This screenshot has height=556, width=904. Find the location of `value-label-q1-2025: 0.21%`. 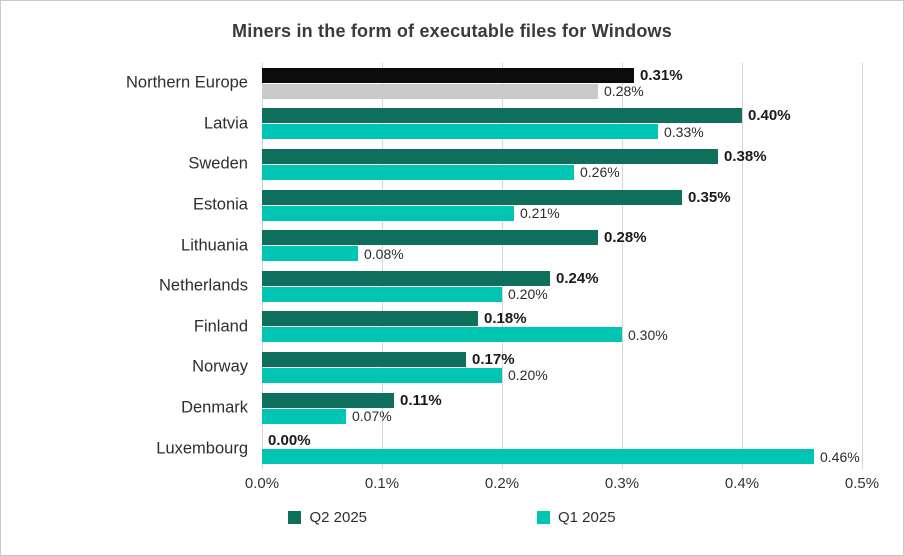

value-label-q1-2025: 0.21% is located at coordinates (540, 213).